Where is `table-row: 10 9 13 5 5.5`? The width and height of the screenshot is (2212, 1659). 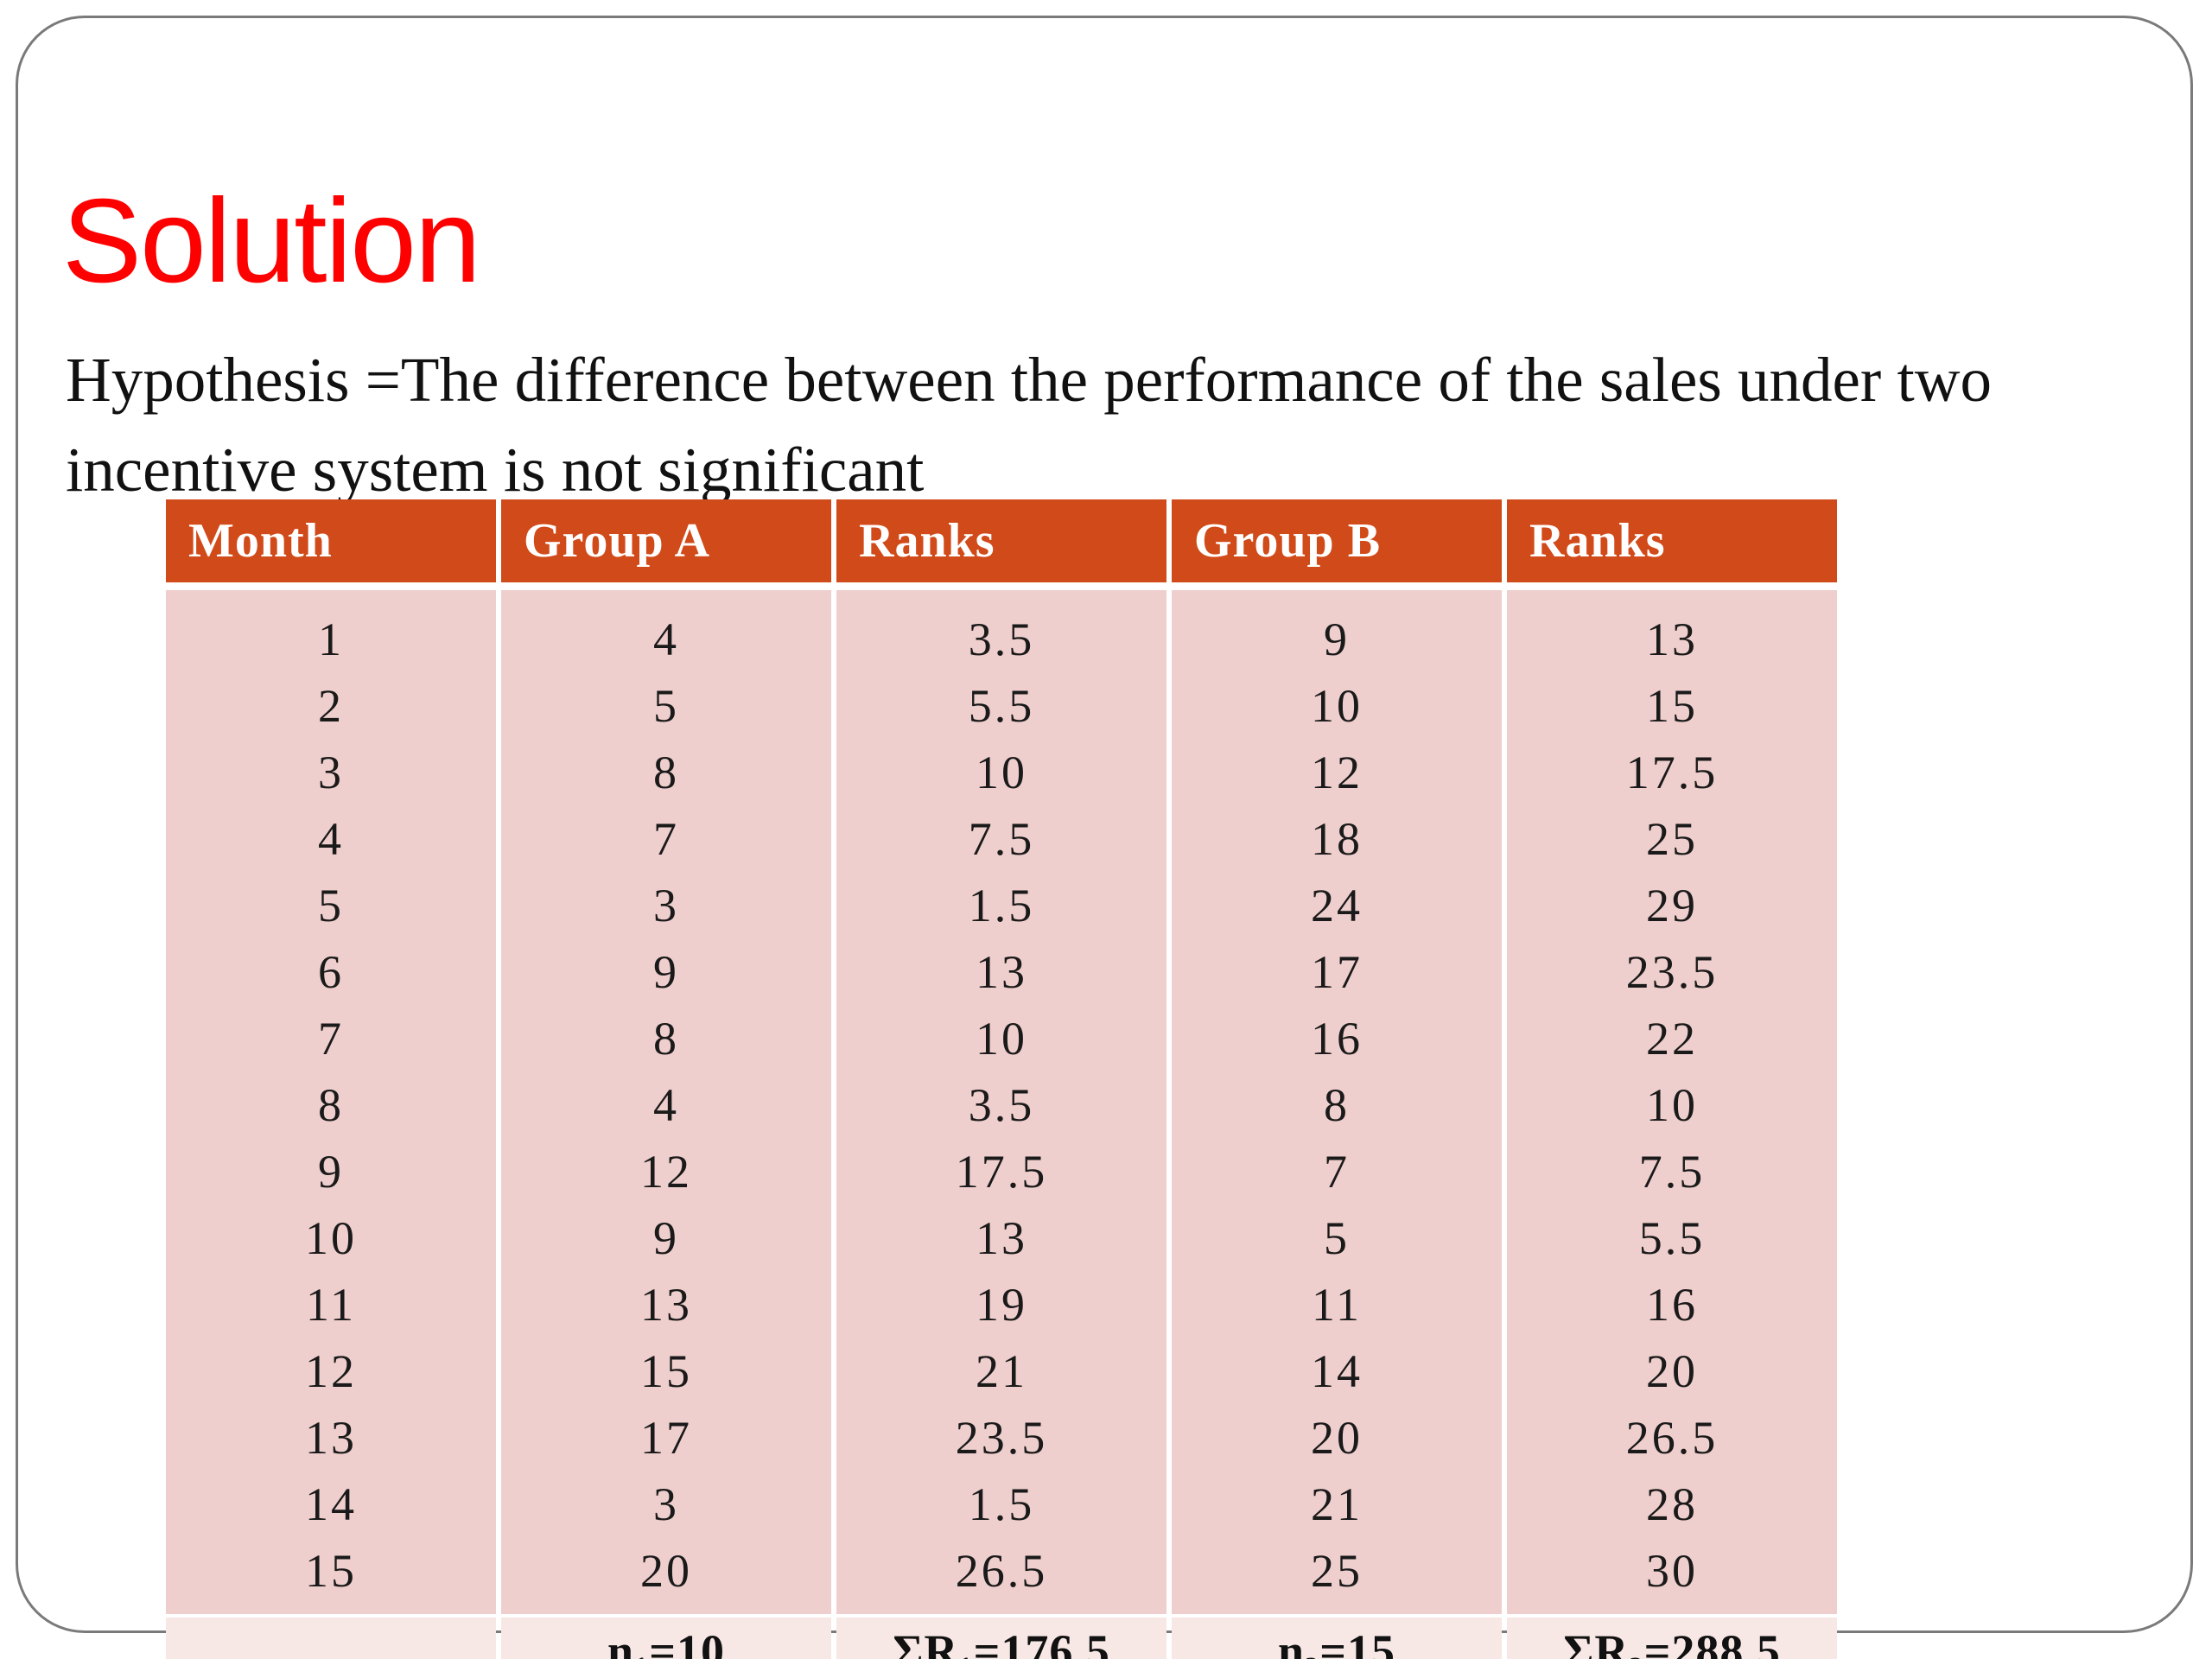
table-row: 10 9 13 5 5.5 is located at coordinates (1001, 1238).